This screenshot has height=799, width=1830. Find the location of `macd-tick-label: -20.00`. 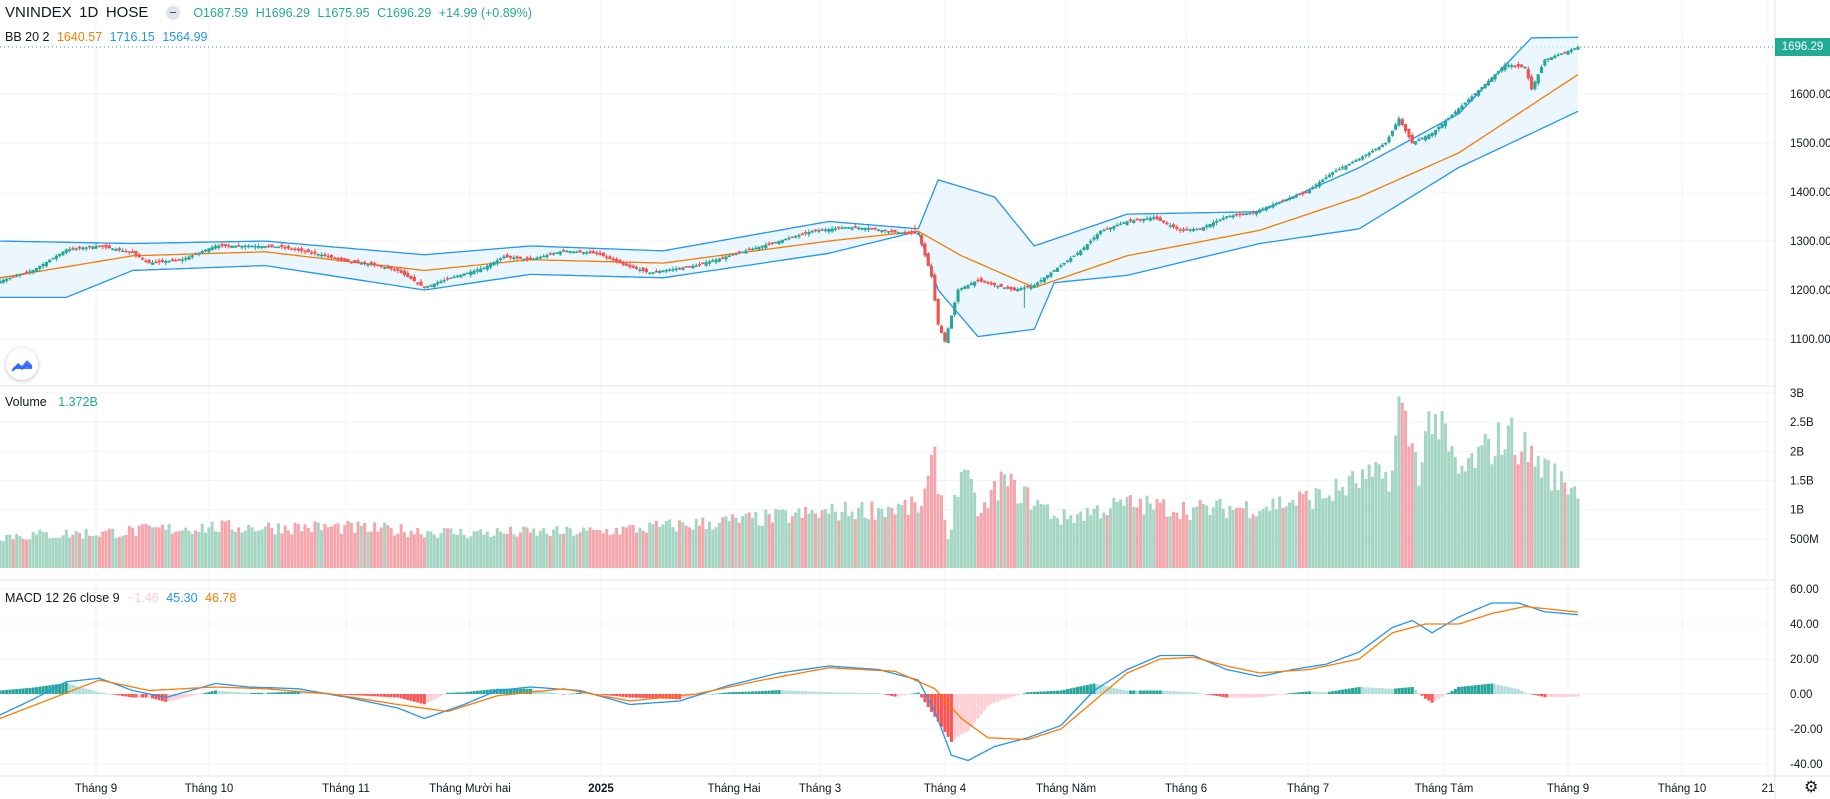

macd-tick-label: -20.00 is located at coordinates (1806, 730).